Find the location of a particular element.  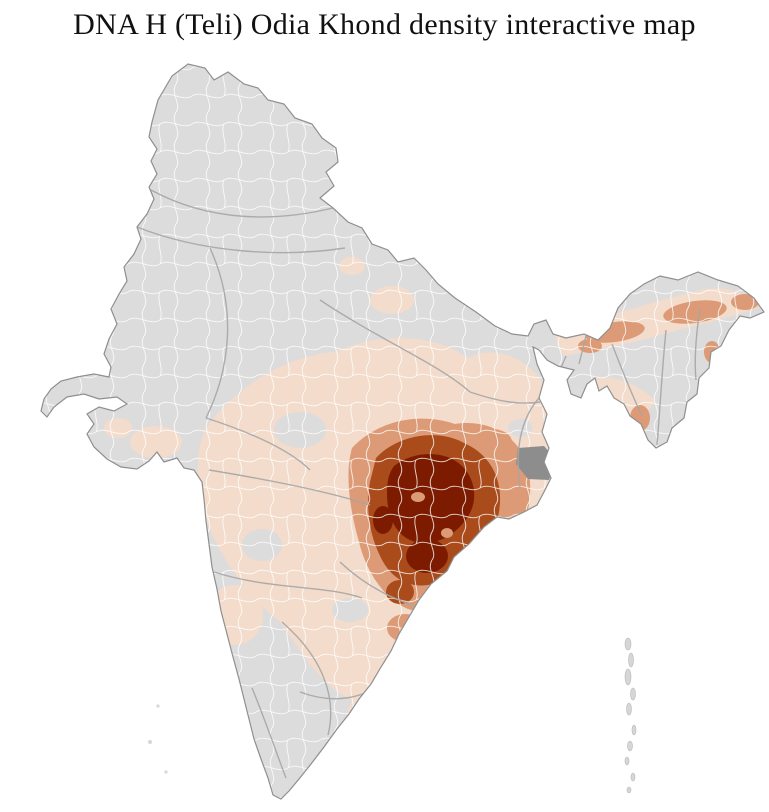

lakshadweep-islands is located at coordinates (158, 739).